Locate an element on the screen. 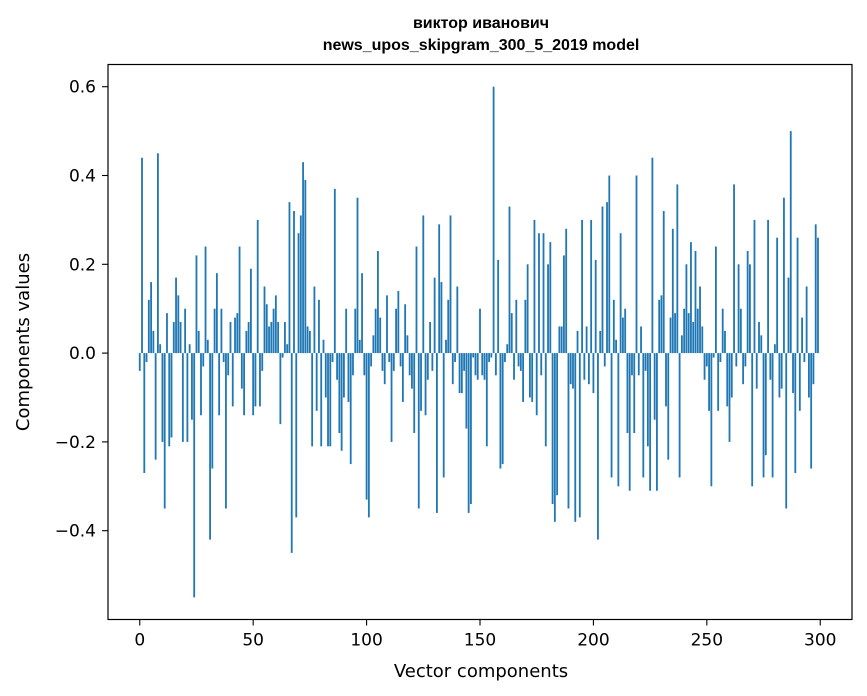 The width and height of the screenshot is (867, 696). x-tick-label: 50 is located at coordinates (253, 641).